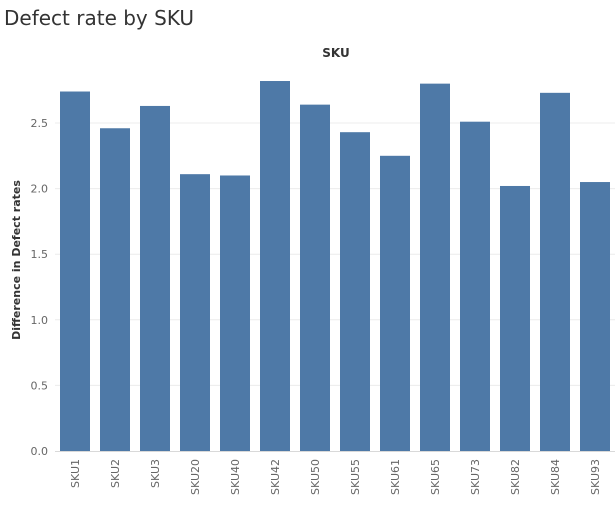 Image resolution: width=615 pixels, height=512 pixels. I want to click on bar-sku40, so click(235, 313).